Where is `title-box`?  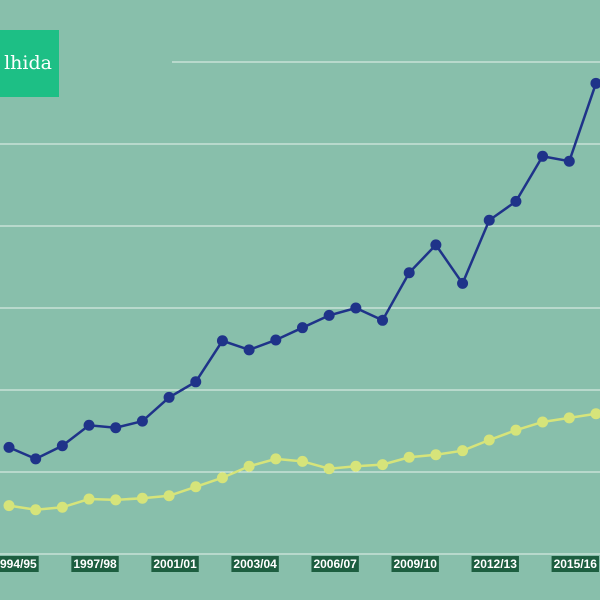 title-box is located at coordinates (29, 63).